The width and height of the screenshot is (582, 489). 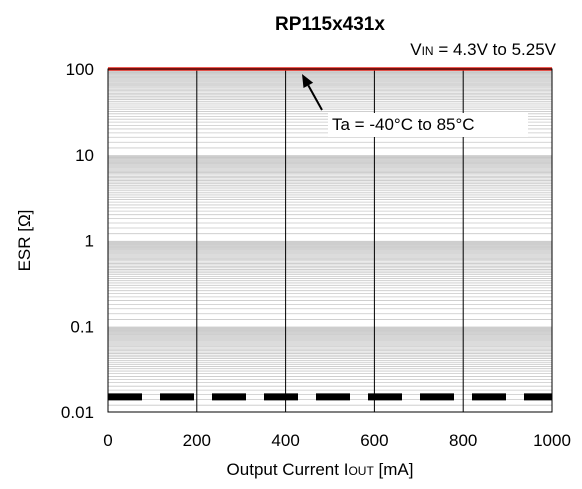 What do you see at coordinates (330, 24) in the screenshot?
I see `chart-title: RP115x431x` at bounding box center [330, 24].